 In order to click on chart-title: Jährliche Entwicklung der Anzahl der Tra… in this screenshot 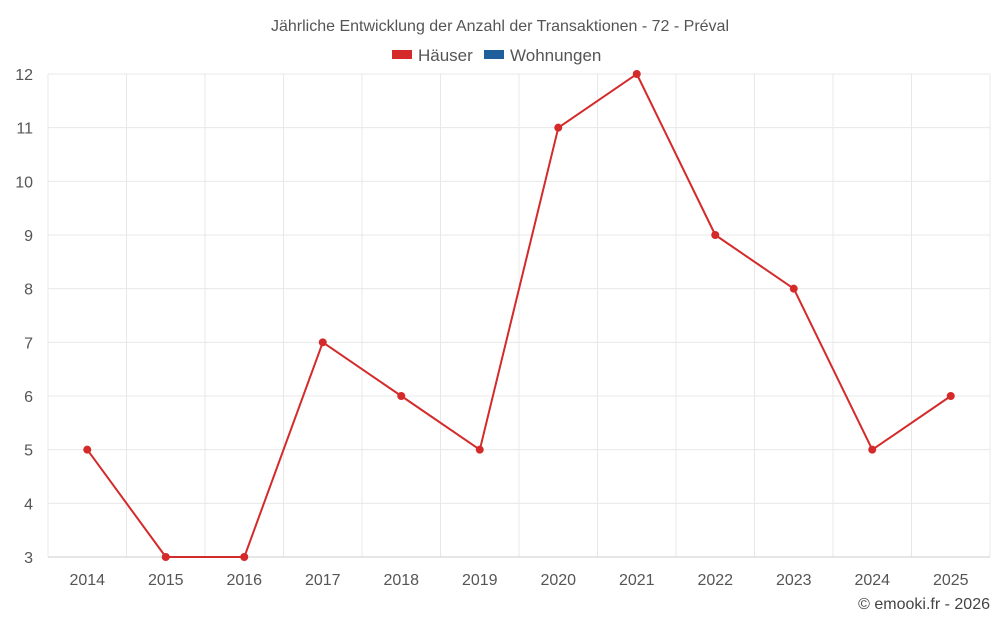, I will do `click(500, 26)`.